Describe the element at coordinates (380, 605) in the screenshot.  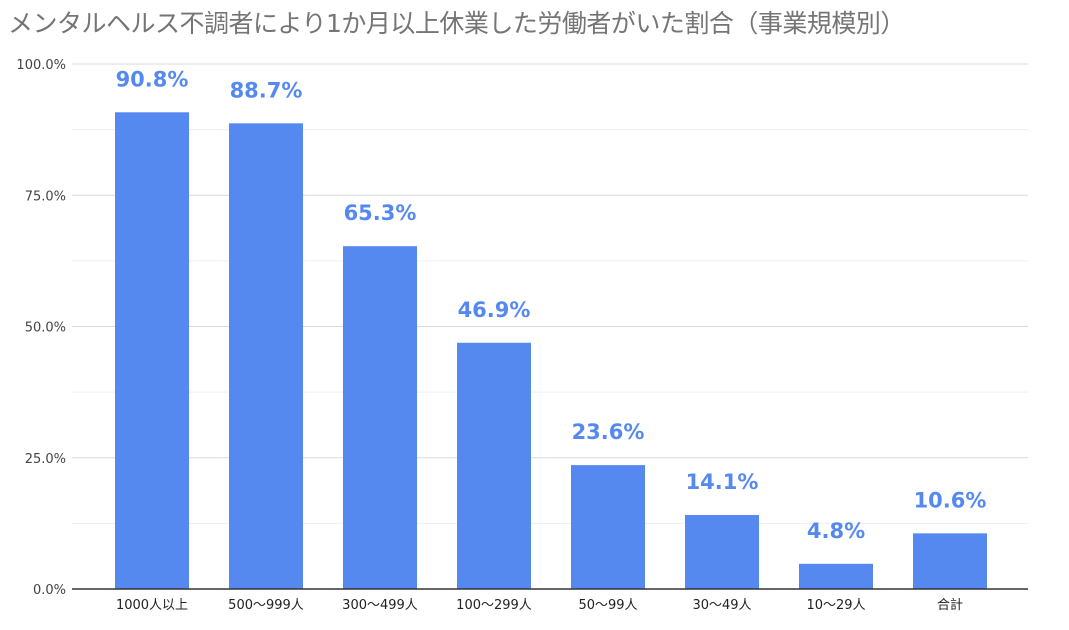
I see `x-tick-label: 300〜499人` at that location.